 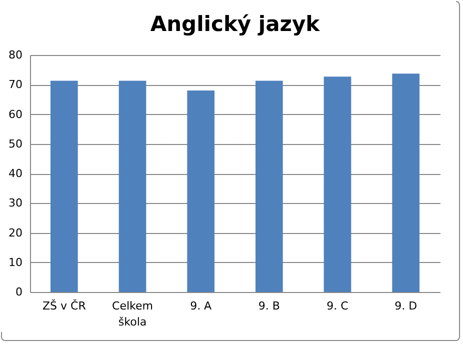 I want to click on x-tick-label: ZŠ v ČR, so click(x=64, y=305).